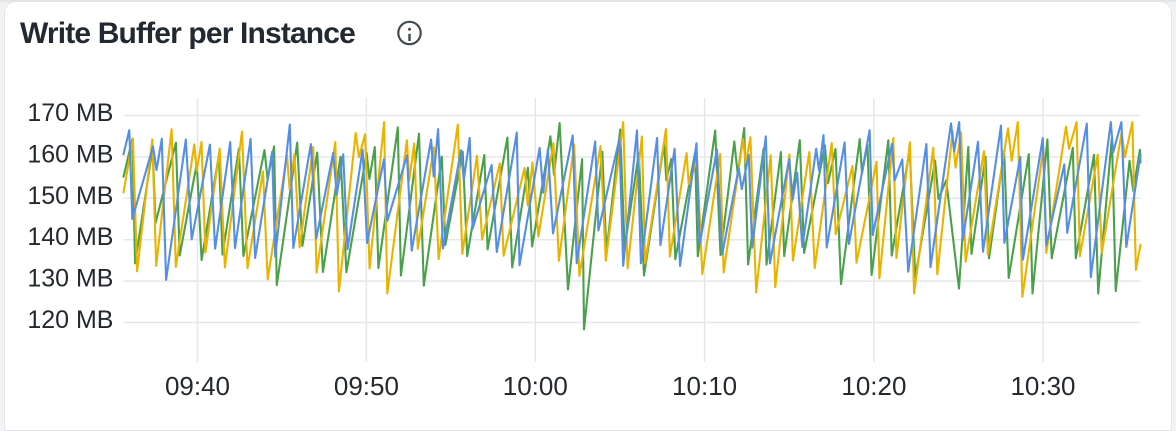  What do you see at coordinates (70, 320) in the screenshot?
I see `svg-text: 120 MB` at bounding box center [70, 320].